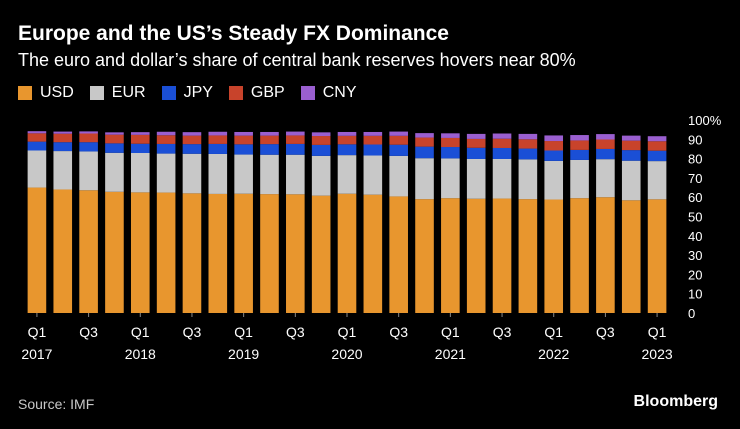  What do you see at coordinates (36, 354) in the screenshot?
I see `x-tick-year: 2017` at bounding box center [36, 354].